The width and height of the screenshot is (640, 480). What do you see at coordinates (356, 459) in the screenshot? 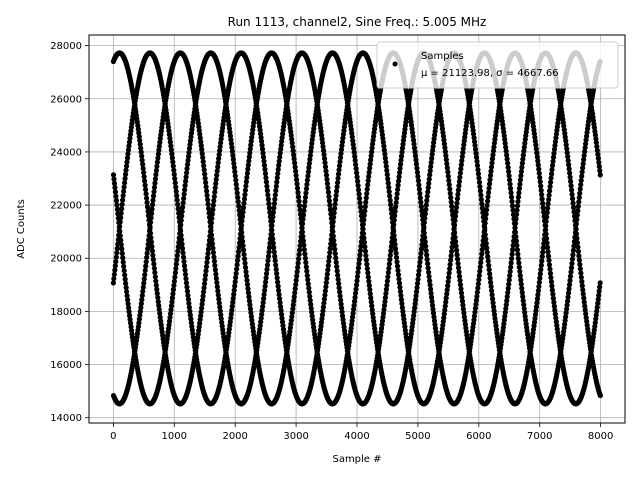
I see `x-axis-label: Sample #` at bounding box center [356, 459].